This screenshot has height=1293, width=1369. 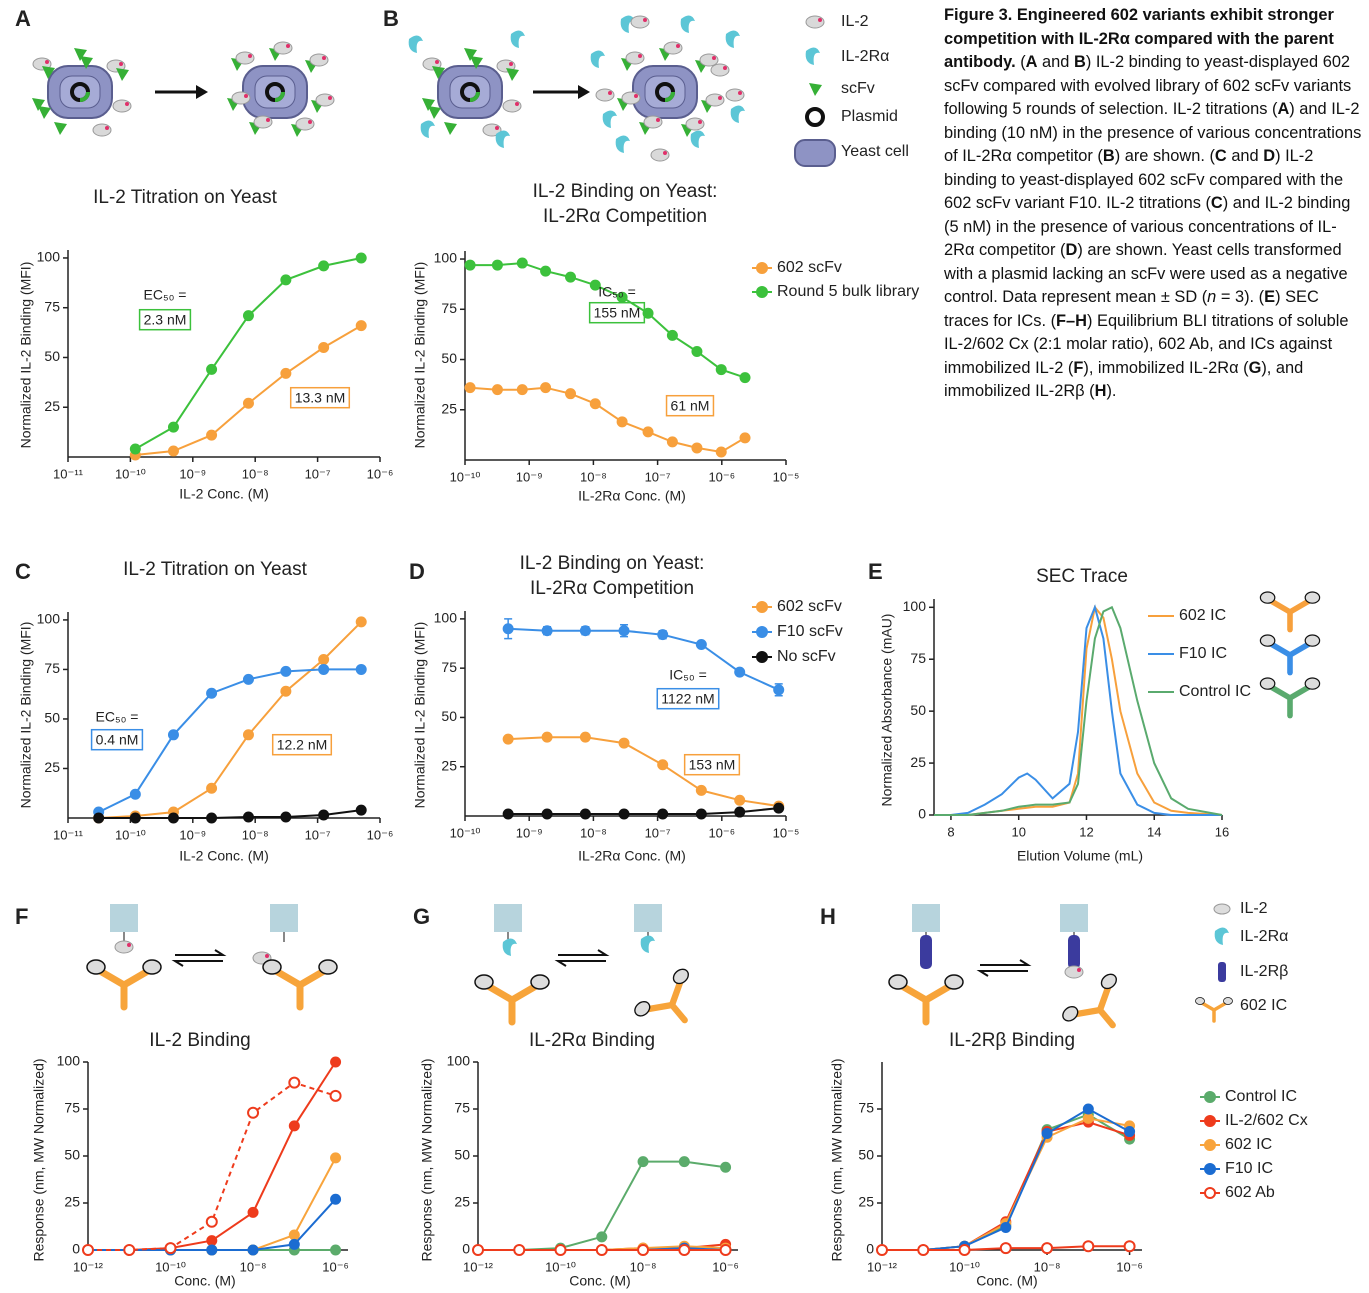 What do you see at coordinates (1270, 297) in the screenshot?
I see `caption-run: E` at bounding box center [1270, 297].